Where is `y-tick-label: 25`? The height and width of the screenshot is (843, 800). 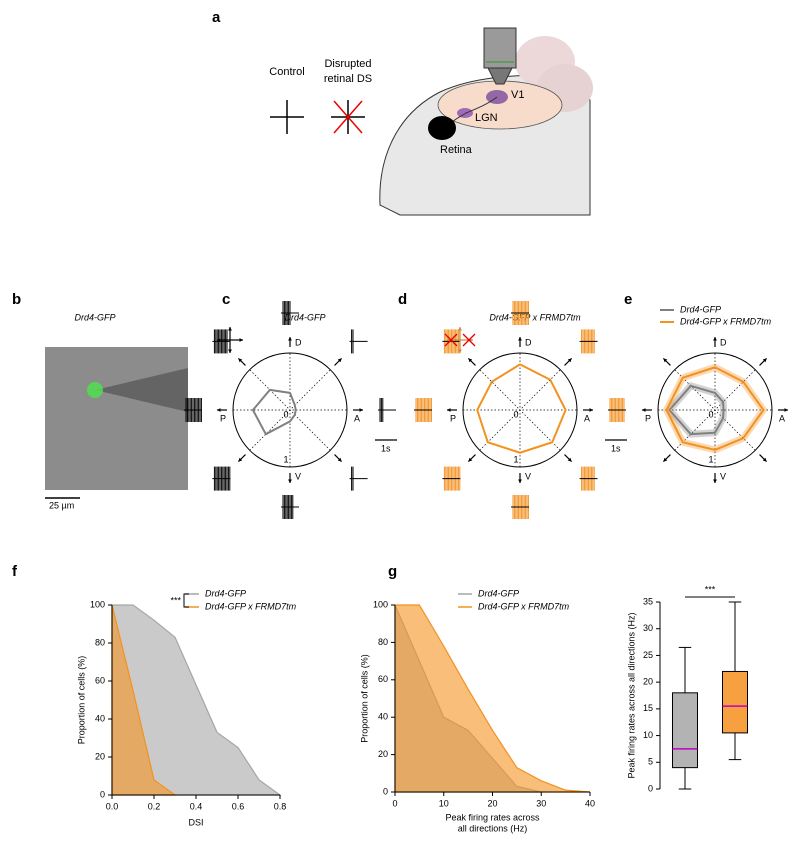 y-tick-label: 25 is located at coordinates (648, 655).